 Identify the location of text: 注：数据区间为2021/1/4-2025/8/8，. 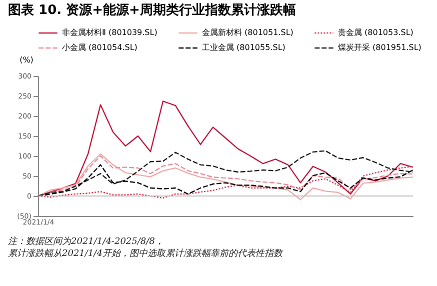
(86, 241).